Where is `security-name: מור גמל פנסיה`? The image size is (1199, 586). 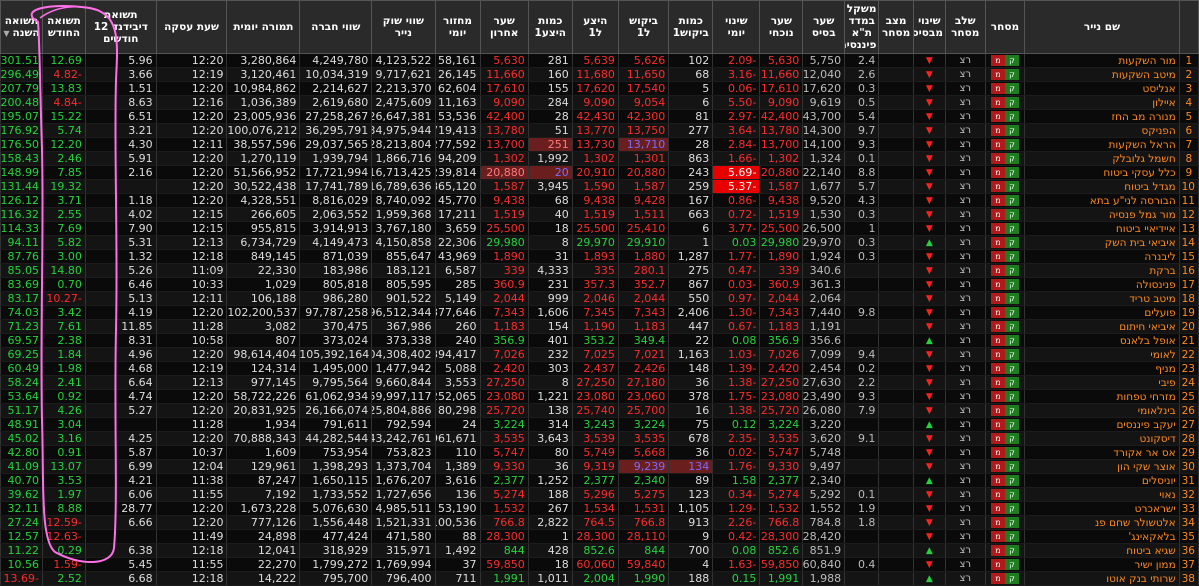 security-name: מור גמל פנסיה is located at coordinates (1102, 214).